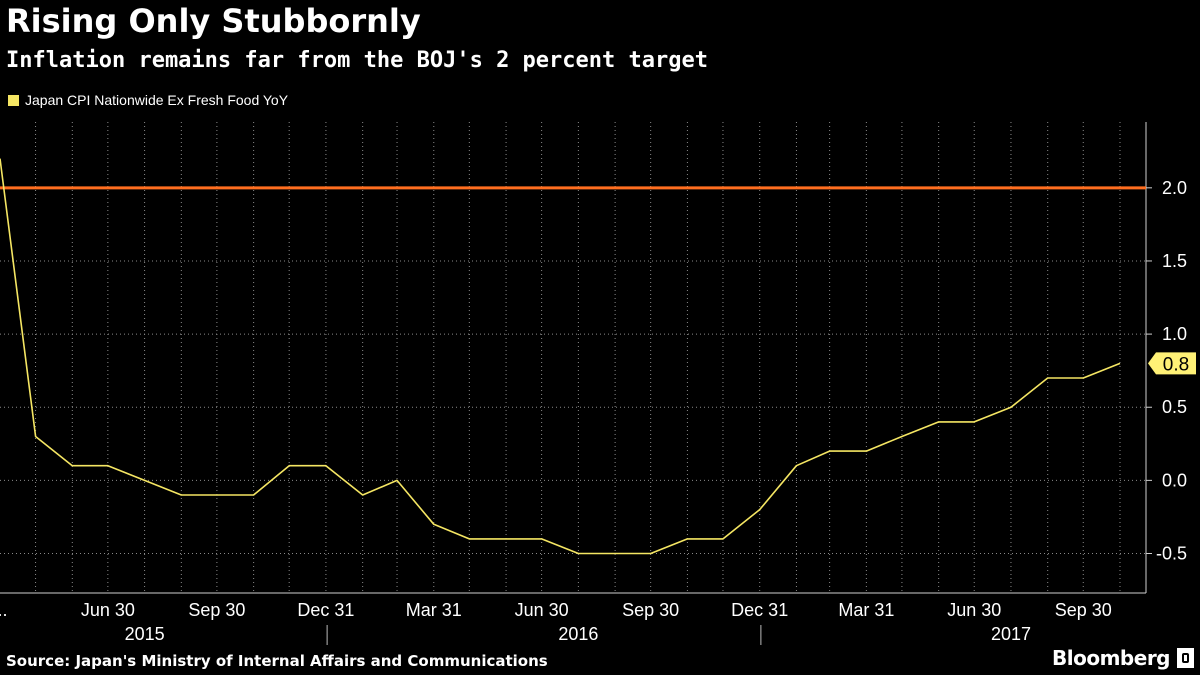 This screenshot has width=1200, height=675. I want to click on last-value-label: 0.8, so click(1176, 364).